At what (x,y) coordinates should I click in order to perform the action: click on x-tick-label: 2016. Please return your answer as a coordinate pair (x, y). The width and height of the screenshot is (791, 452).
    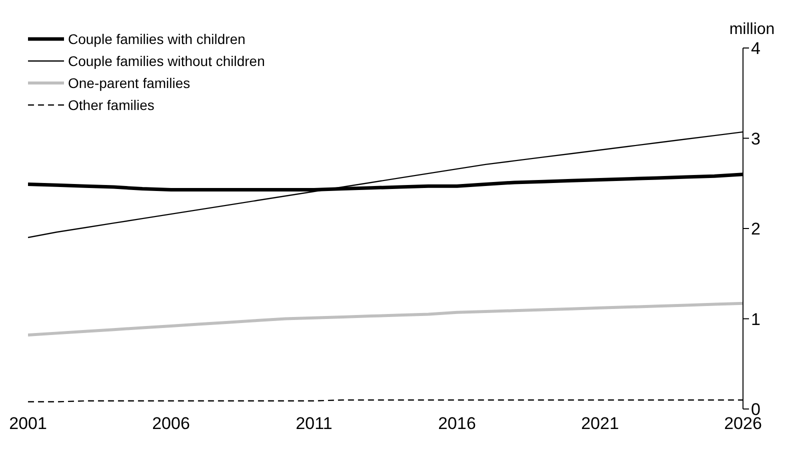
    Looking at the image, I should click on (457, 424).